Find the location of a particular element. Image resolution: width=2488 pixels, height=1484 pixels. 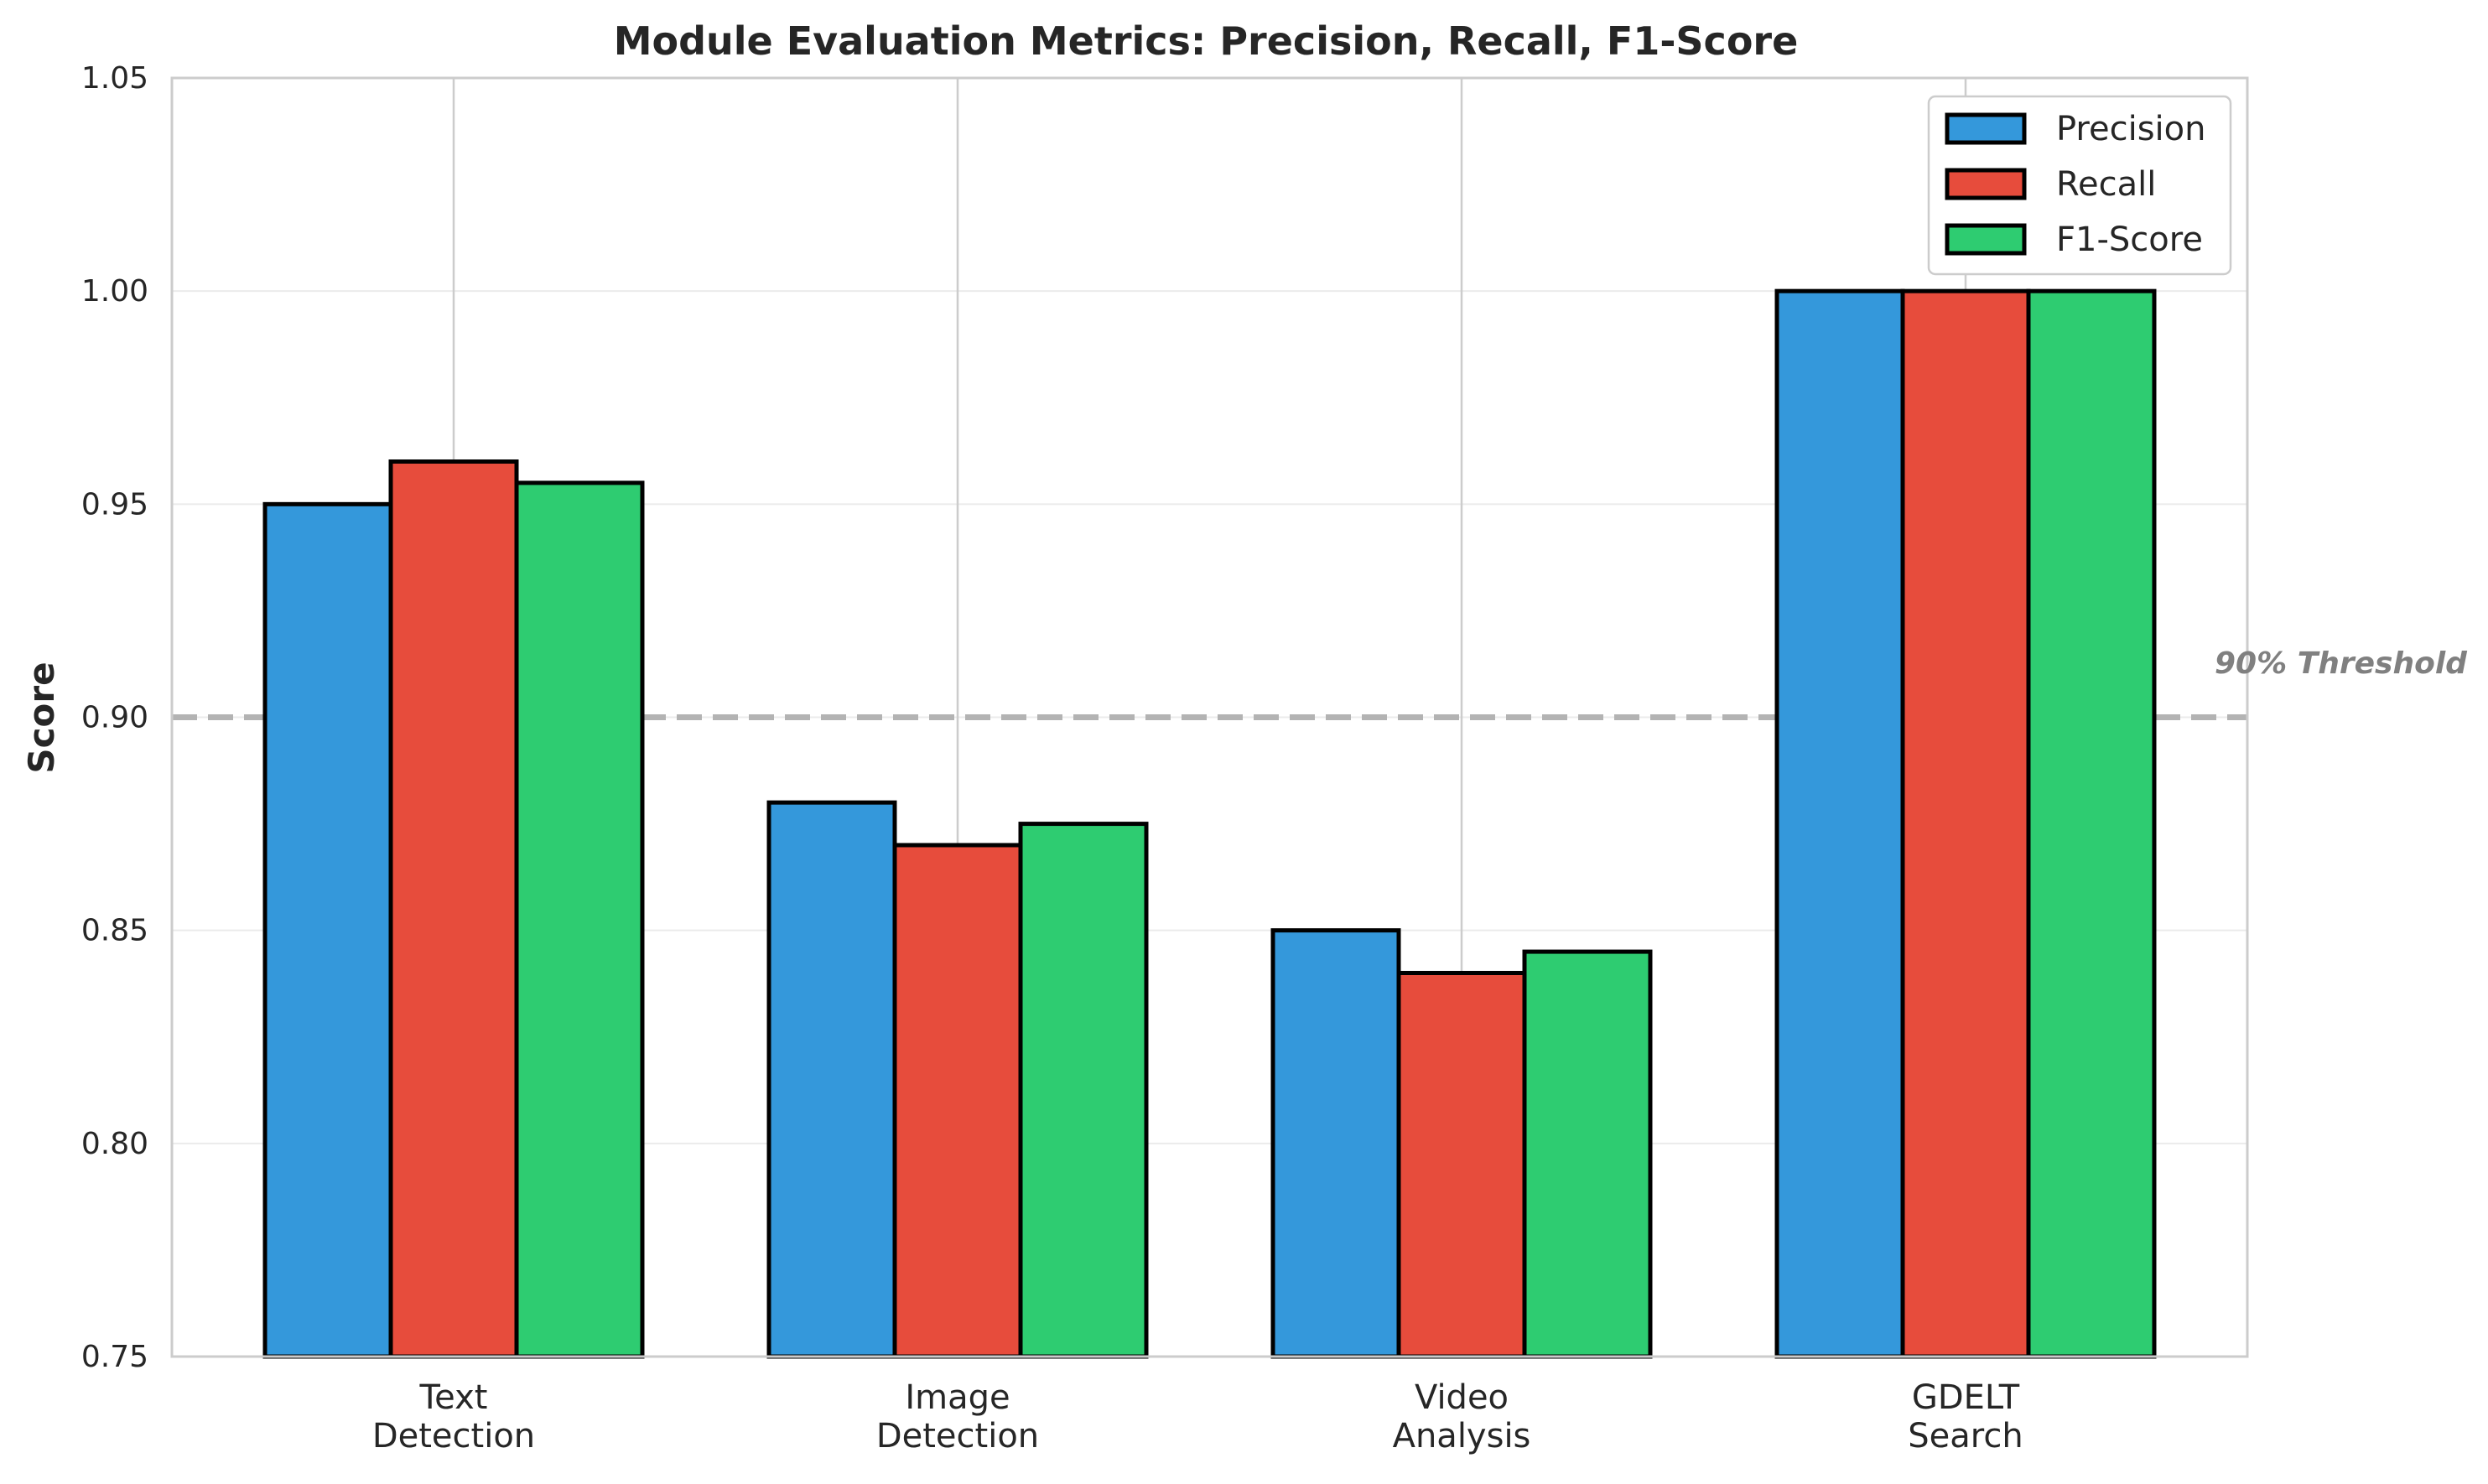

x-tick-label: Text Detection is located at coordinates (453, 1416).